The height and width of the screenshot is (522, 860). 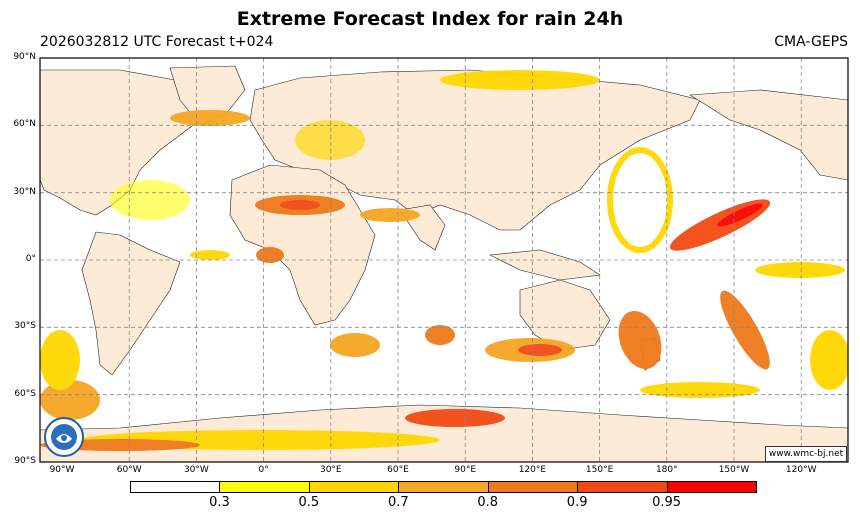 I want to click on longitude-label: 150°W, so click(x=734, y=470).